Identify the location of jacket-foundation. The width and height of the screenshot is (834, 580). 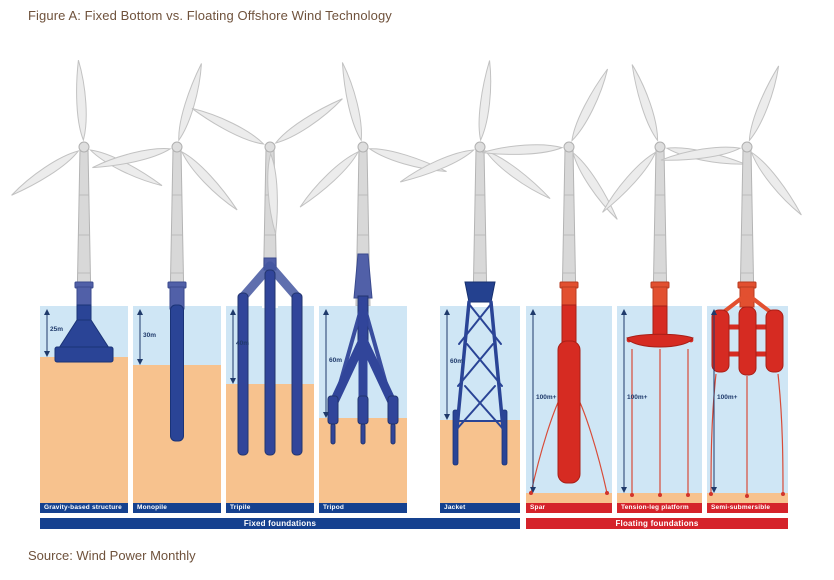
(480, 373).